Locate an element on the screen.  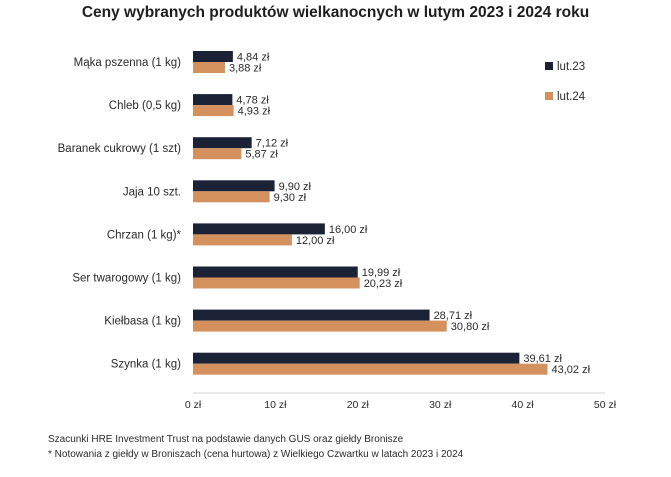
x-tick-label: 0 zł is located at coordinates (193, 405).